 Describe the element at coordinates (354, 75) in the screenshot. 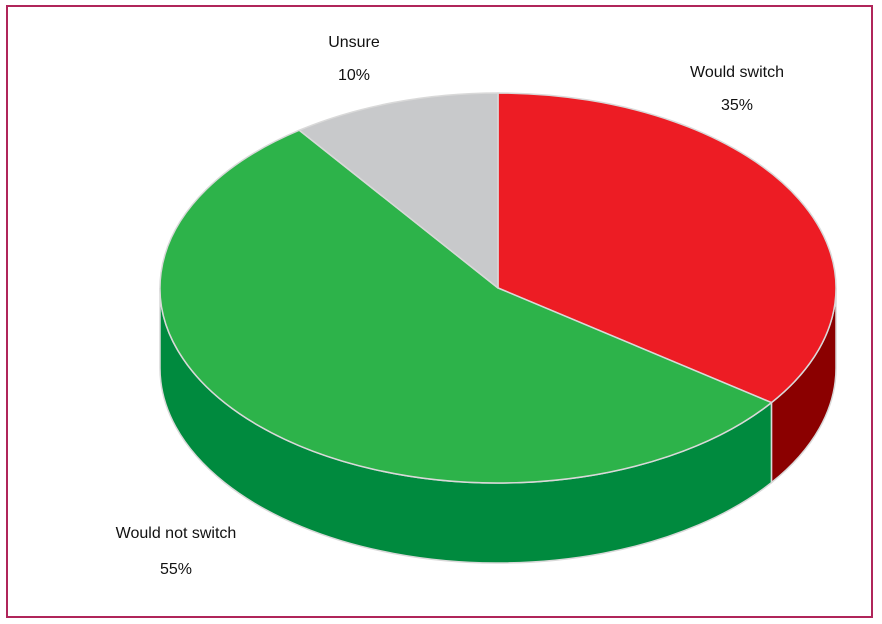

I see `label-unsure-value: 10%` at that location.